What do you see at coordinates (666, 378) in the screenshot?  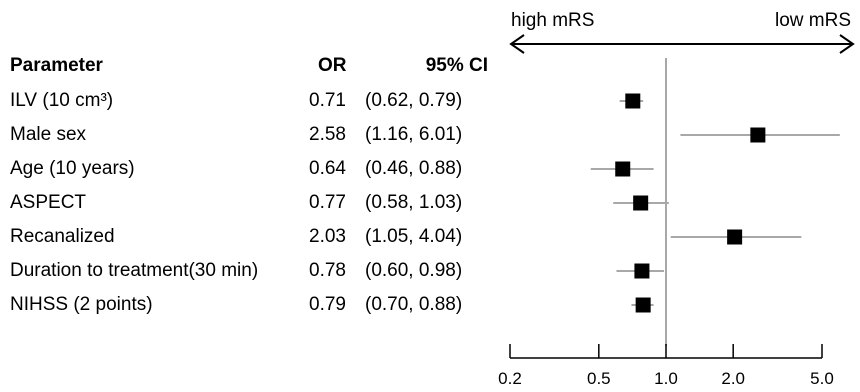 I see `x-tick-label: 1.0` at bounding box center [666, 378].